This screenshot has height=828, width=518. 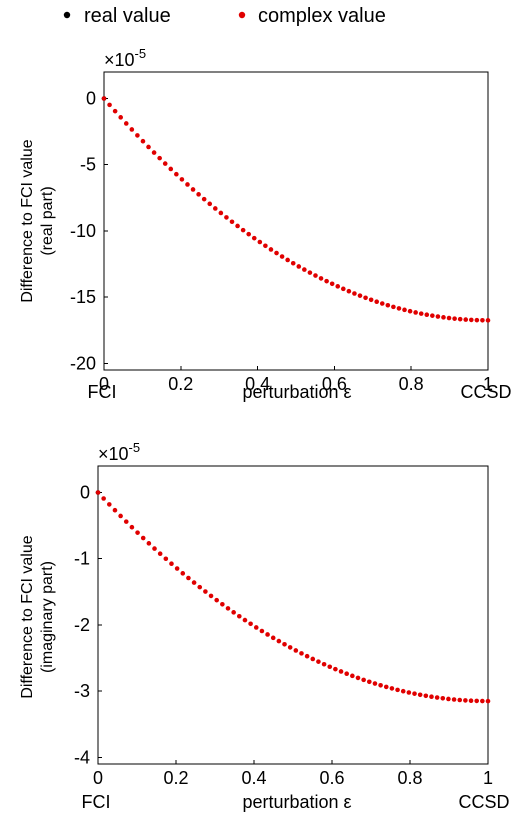 What do you see at coordinates (82, 625) in the screenshot?
I see `y-tick-label: -2` at bounding box center [82, 625].